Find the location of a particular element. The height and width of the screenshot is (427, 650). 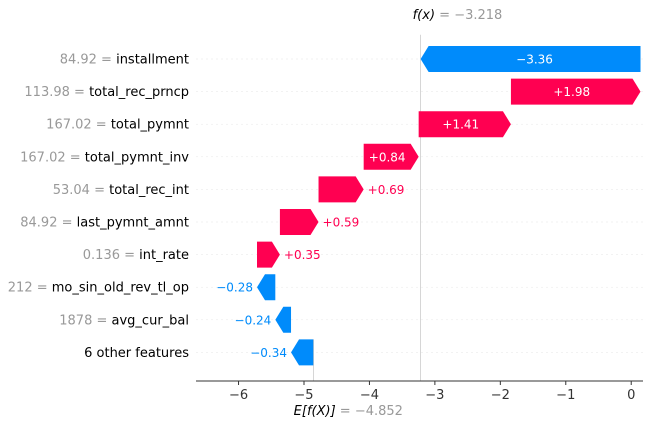

base-equals: = is located at coordinates (345, 411).